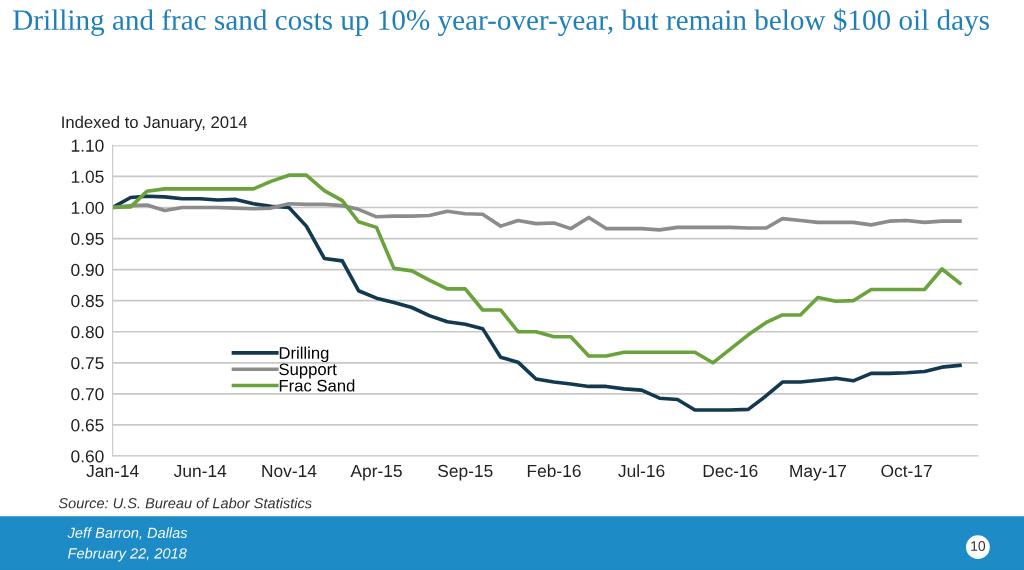  I want to click on x-tick-label: Jan-14, so click(112, 471).